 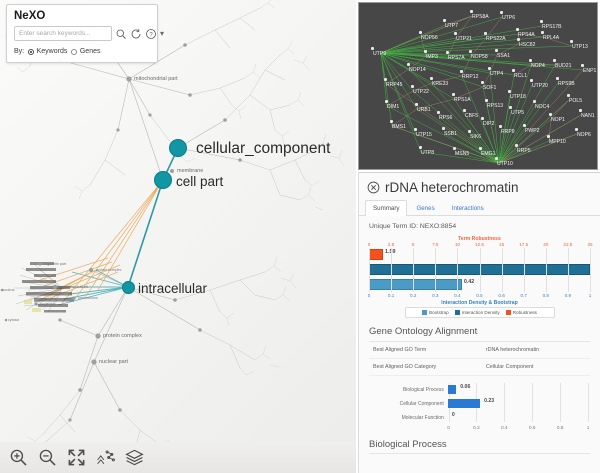 What do you see at coordinates (435, 244) in the screenshot?
I see `tick-top-7.5: 7.5` at bounding box center [435, 244].